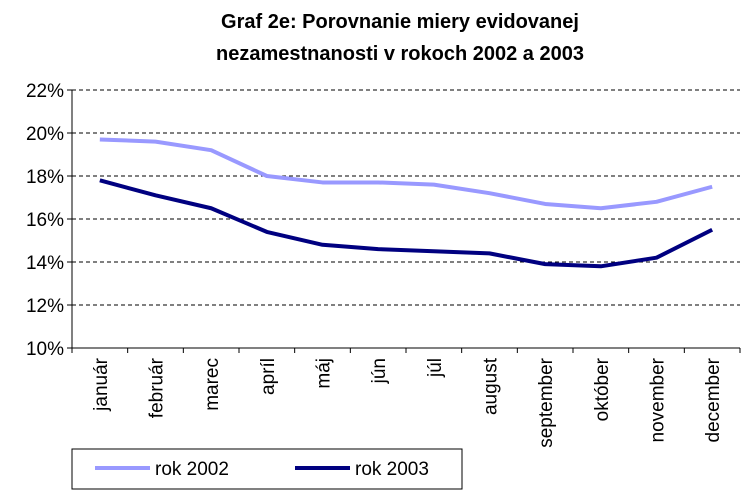  I want to click on y-tick-label: 16%, so click(45, 220).